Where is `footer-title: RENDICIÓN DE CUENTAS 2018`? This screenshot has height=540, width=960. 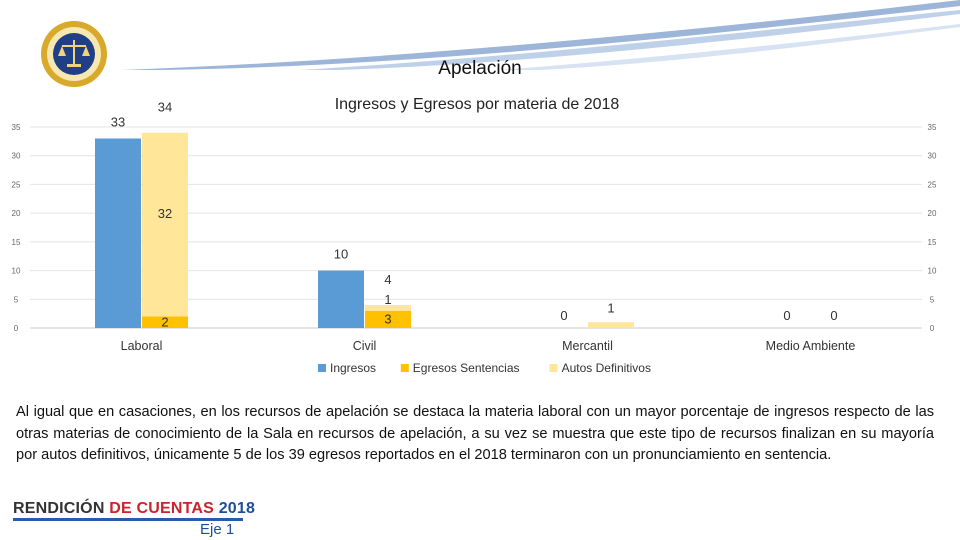 footer-title: RENDICIÓN DE CUENTAS 2018 is located at coordinates (134, 509).